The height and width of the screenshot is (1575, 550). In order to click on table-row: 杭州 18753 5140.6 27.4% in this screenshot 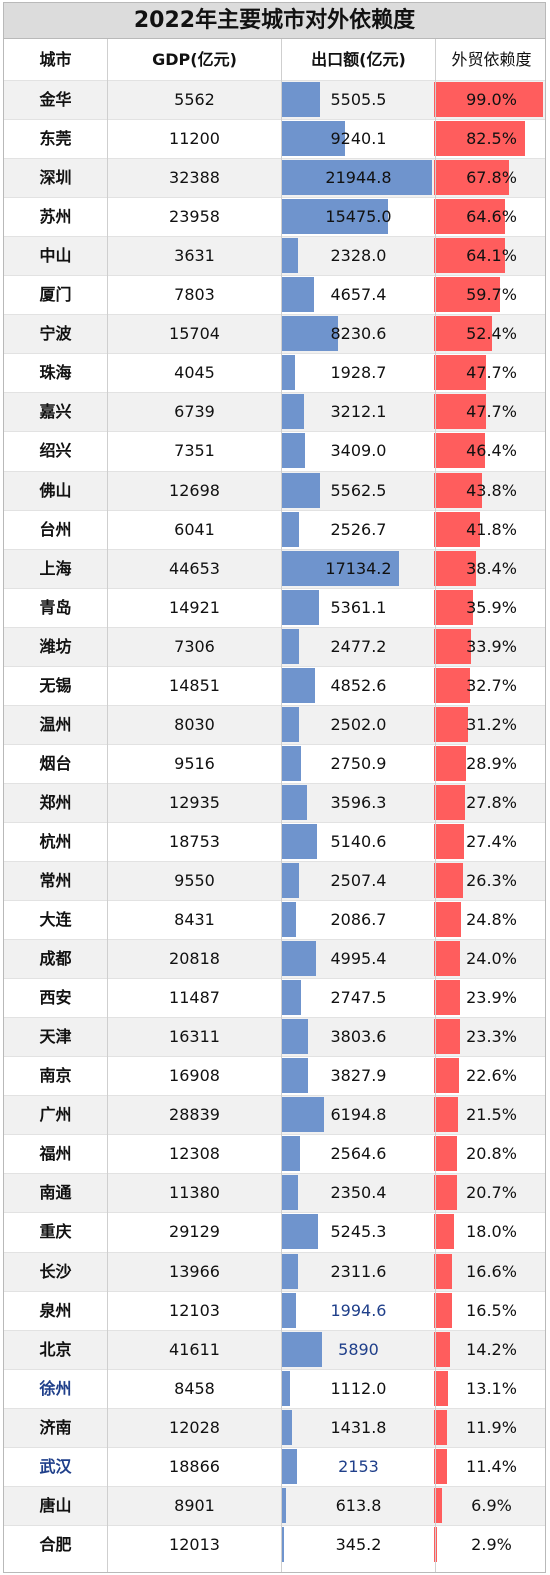, I will do `click(274, 841)`.